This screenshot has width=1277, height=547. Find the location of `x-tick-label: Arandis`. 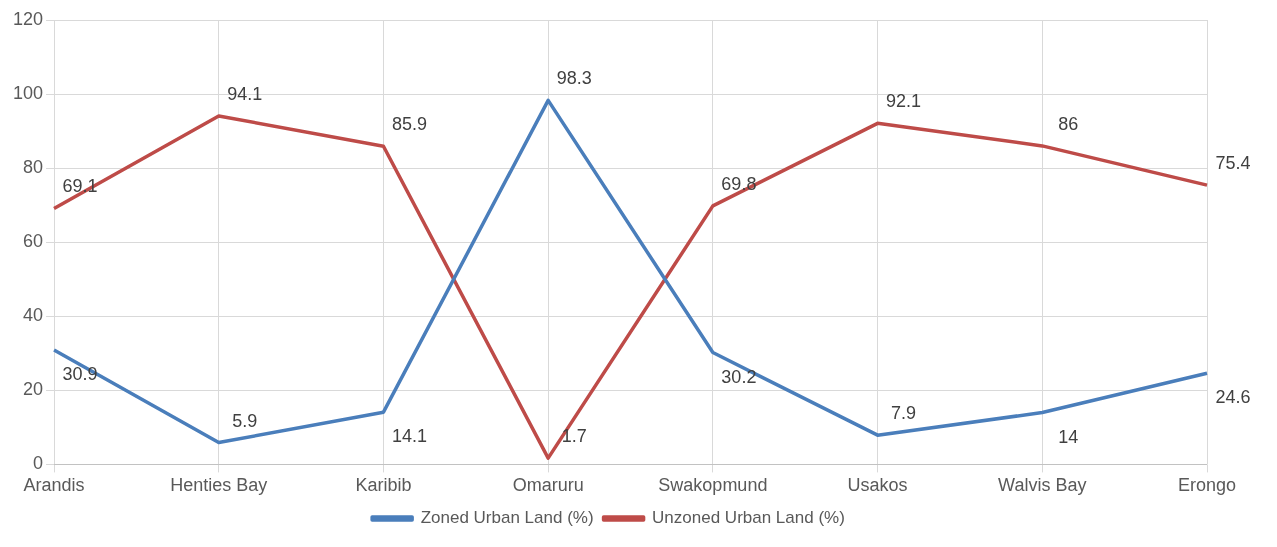

x-tick-label: Arandis is located at coordinates (54, 485).